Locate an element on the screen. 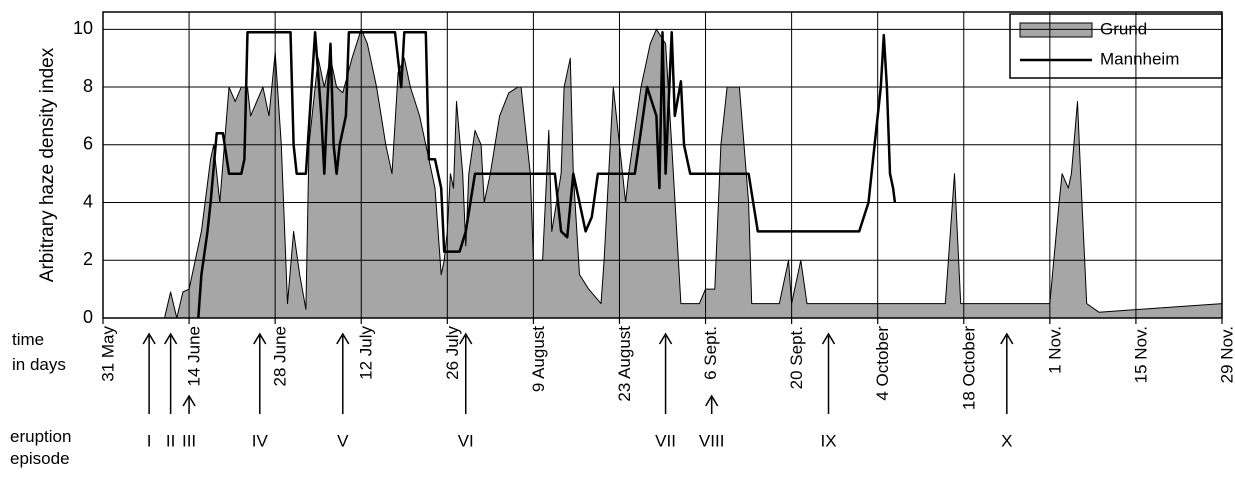 The height and width of the screenshot is (489, 1235). eruption-name: I is located at coordinates (149, 440).